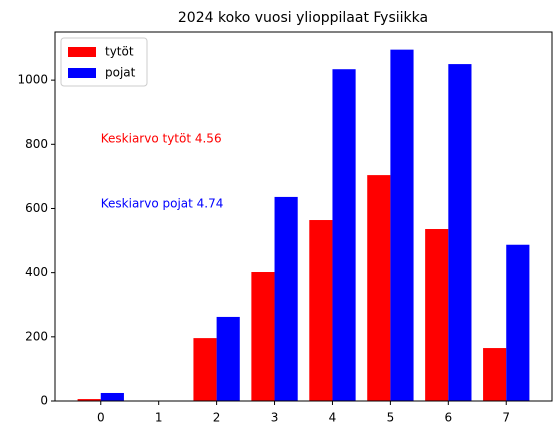  I want to click on y-tick-label: 800, so click(36, 144).